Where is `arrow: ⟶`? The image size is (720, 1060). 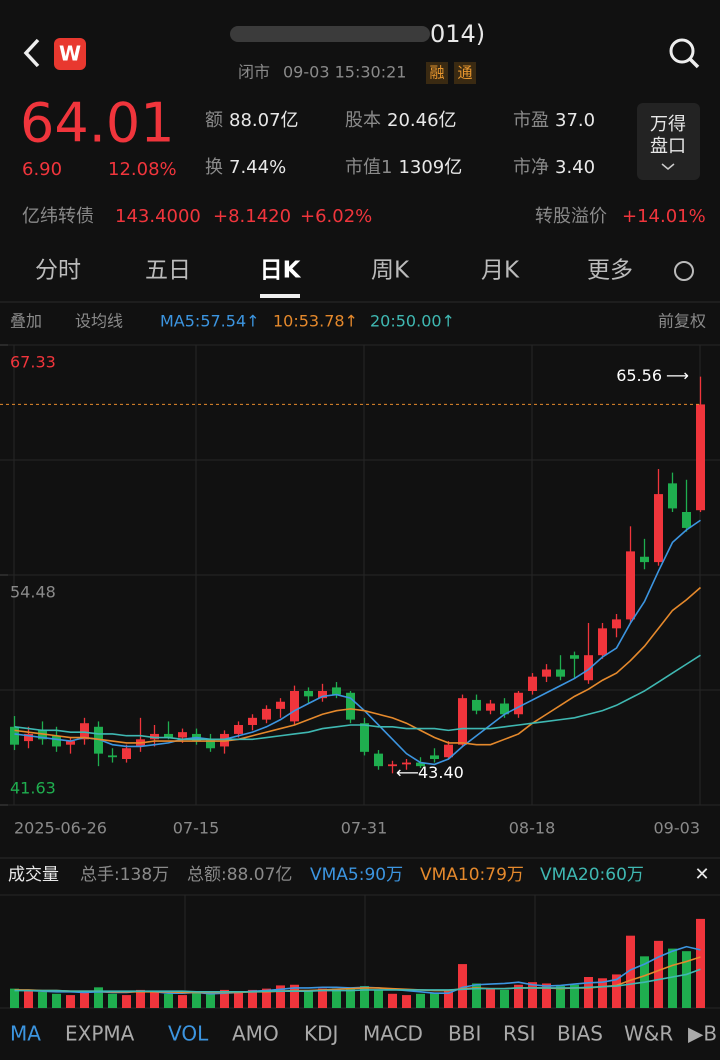
arrow: ⟶ is located at coordinates (677, 375).